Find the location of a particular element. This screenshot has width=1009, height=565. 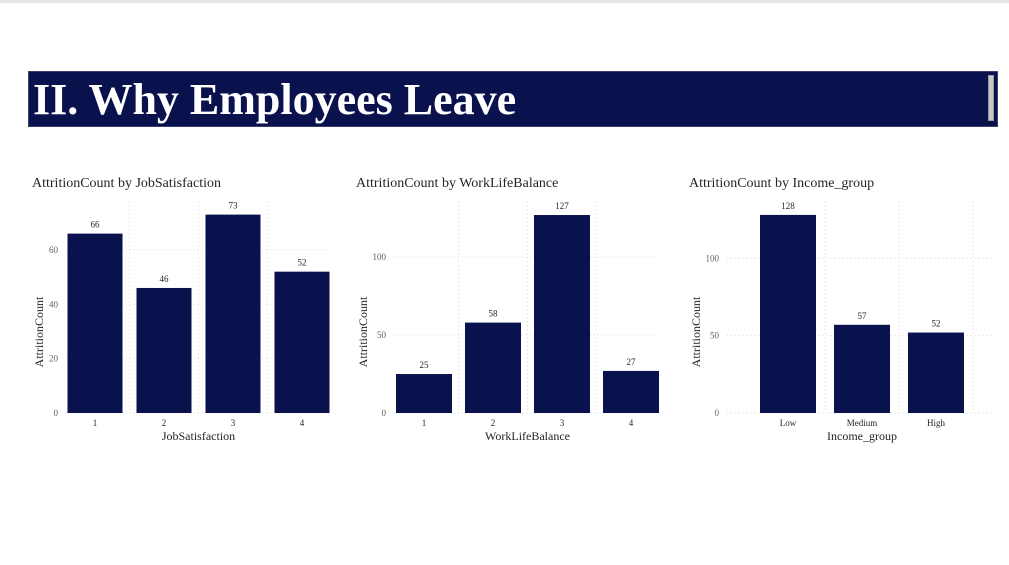

page-title: II. Why Employees Leave is located at coordinates (275, 99).